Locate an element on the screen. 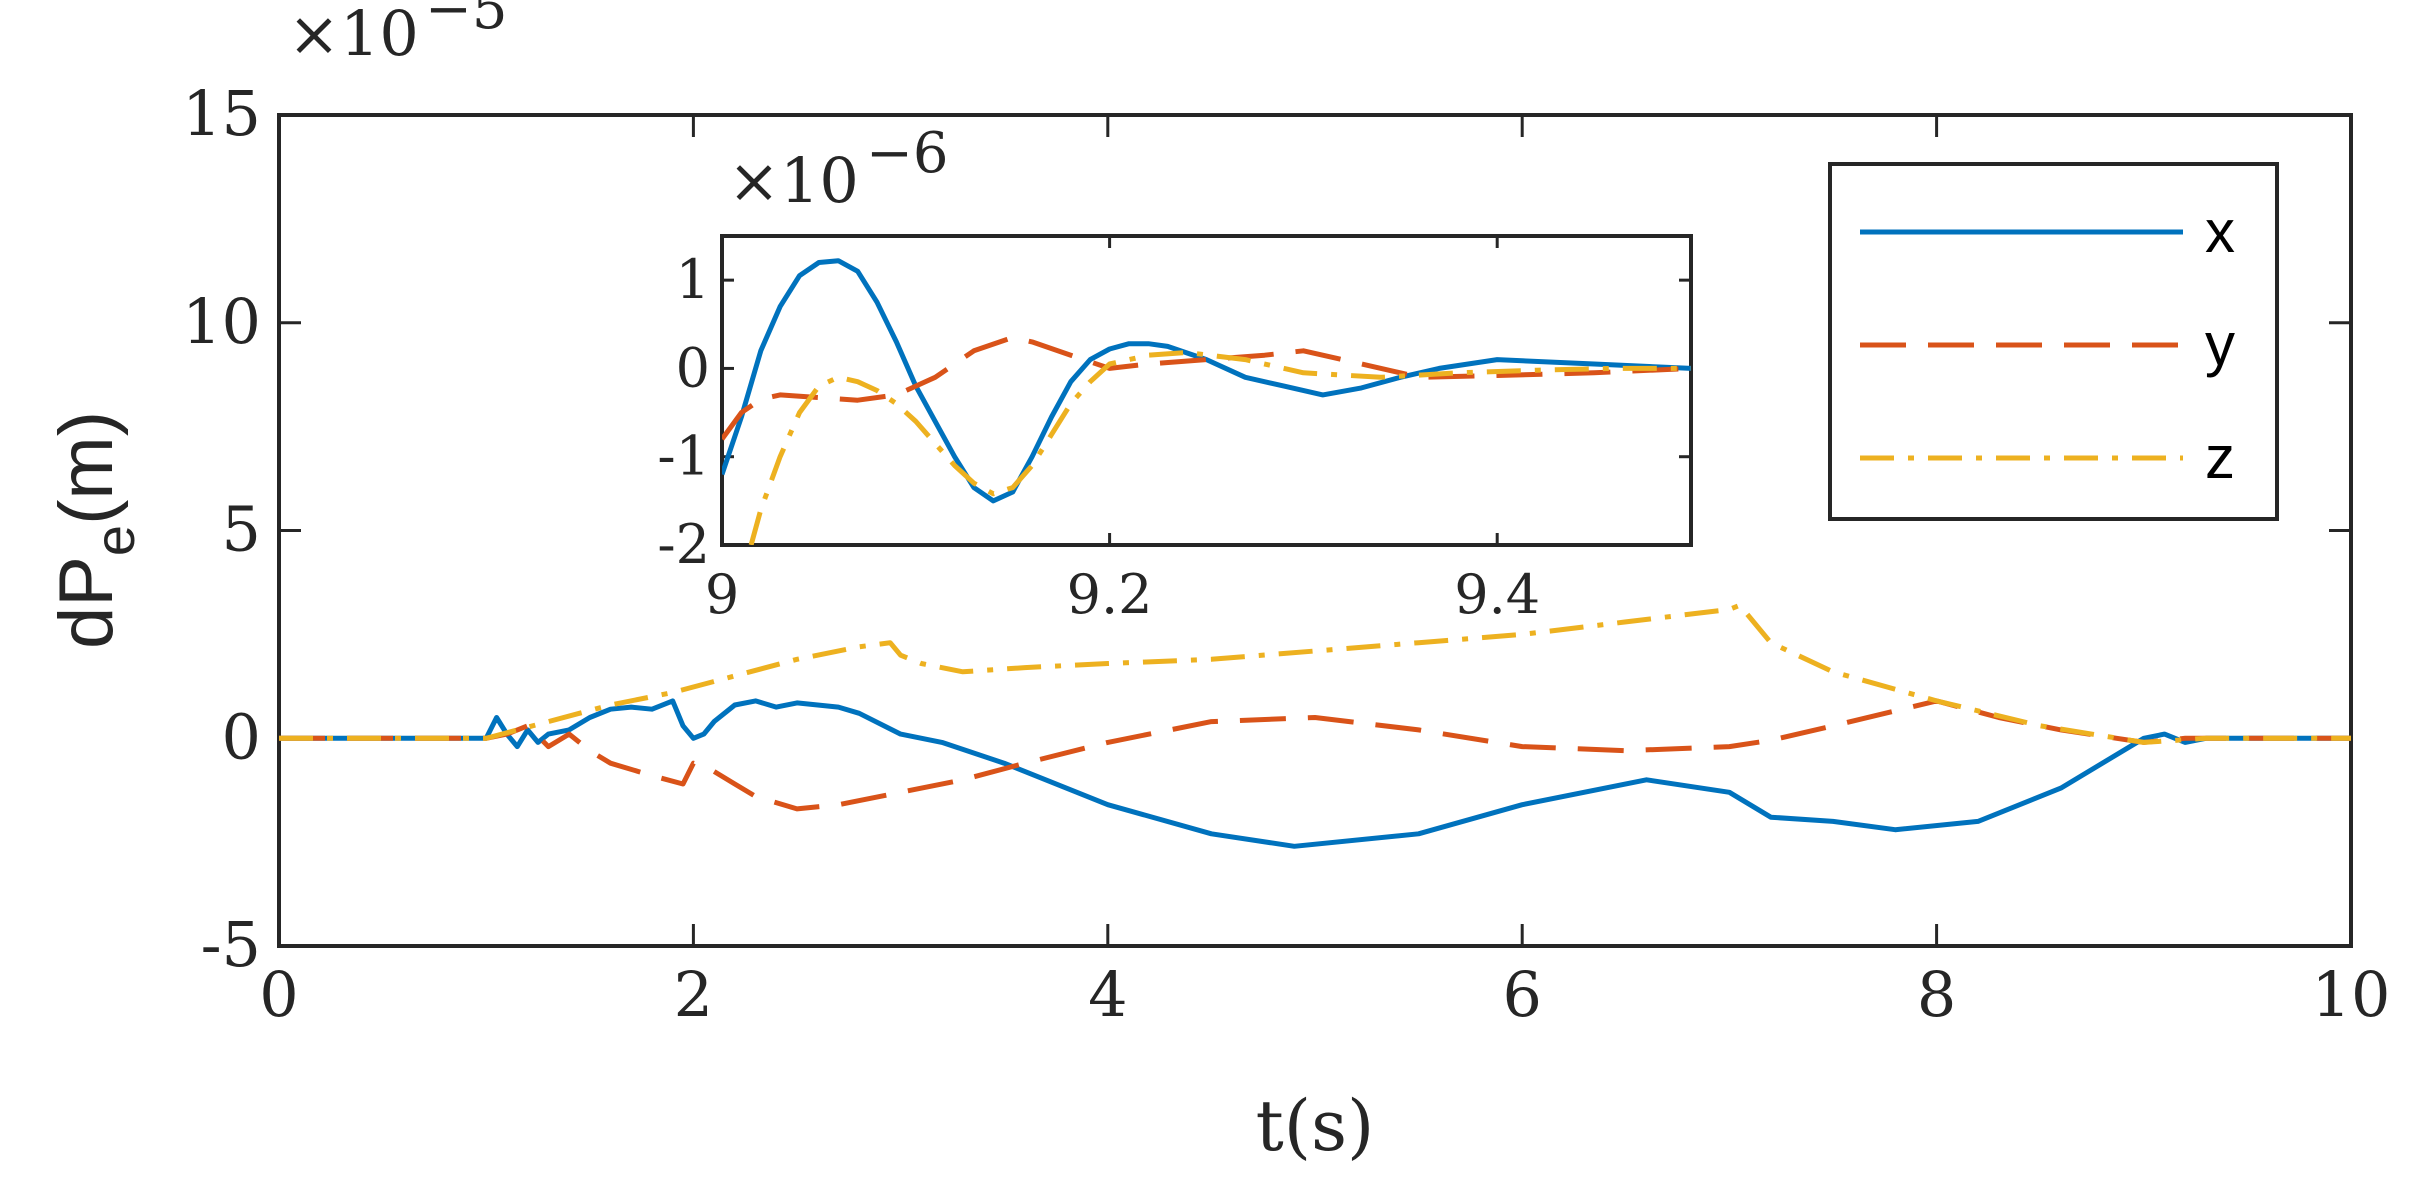 Image resolution: width=2409 pixels, height=1183 pixels. inset-scale-exponent: −6 is located at coordinates (907, 153).